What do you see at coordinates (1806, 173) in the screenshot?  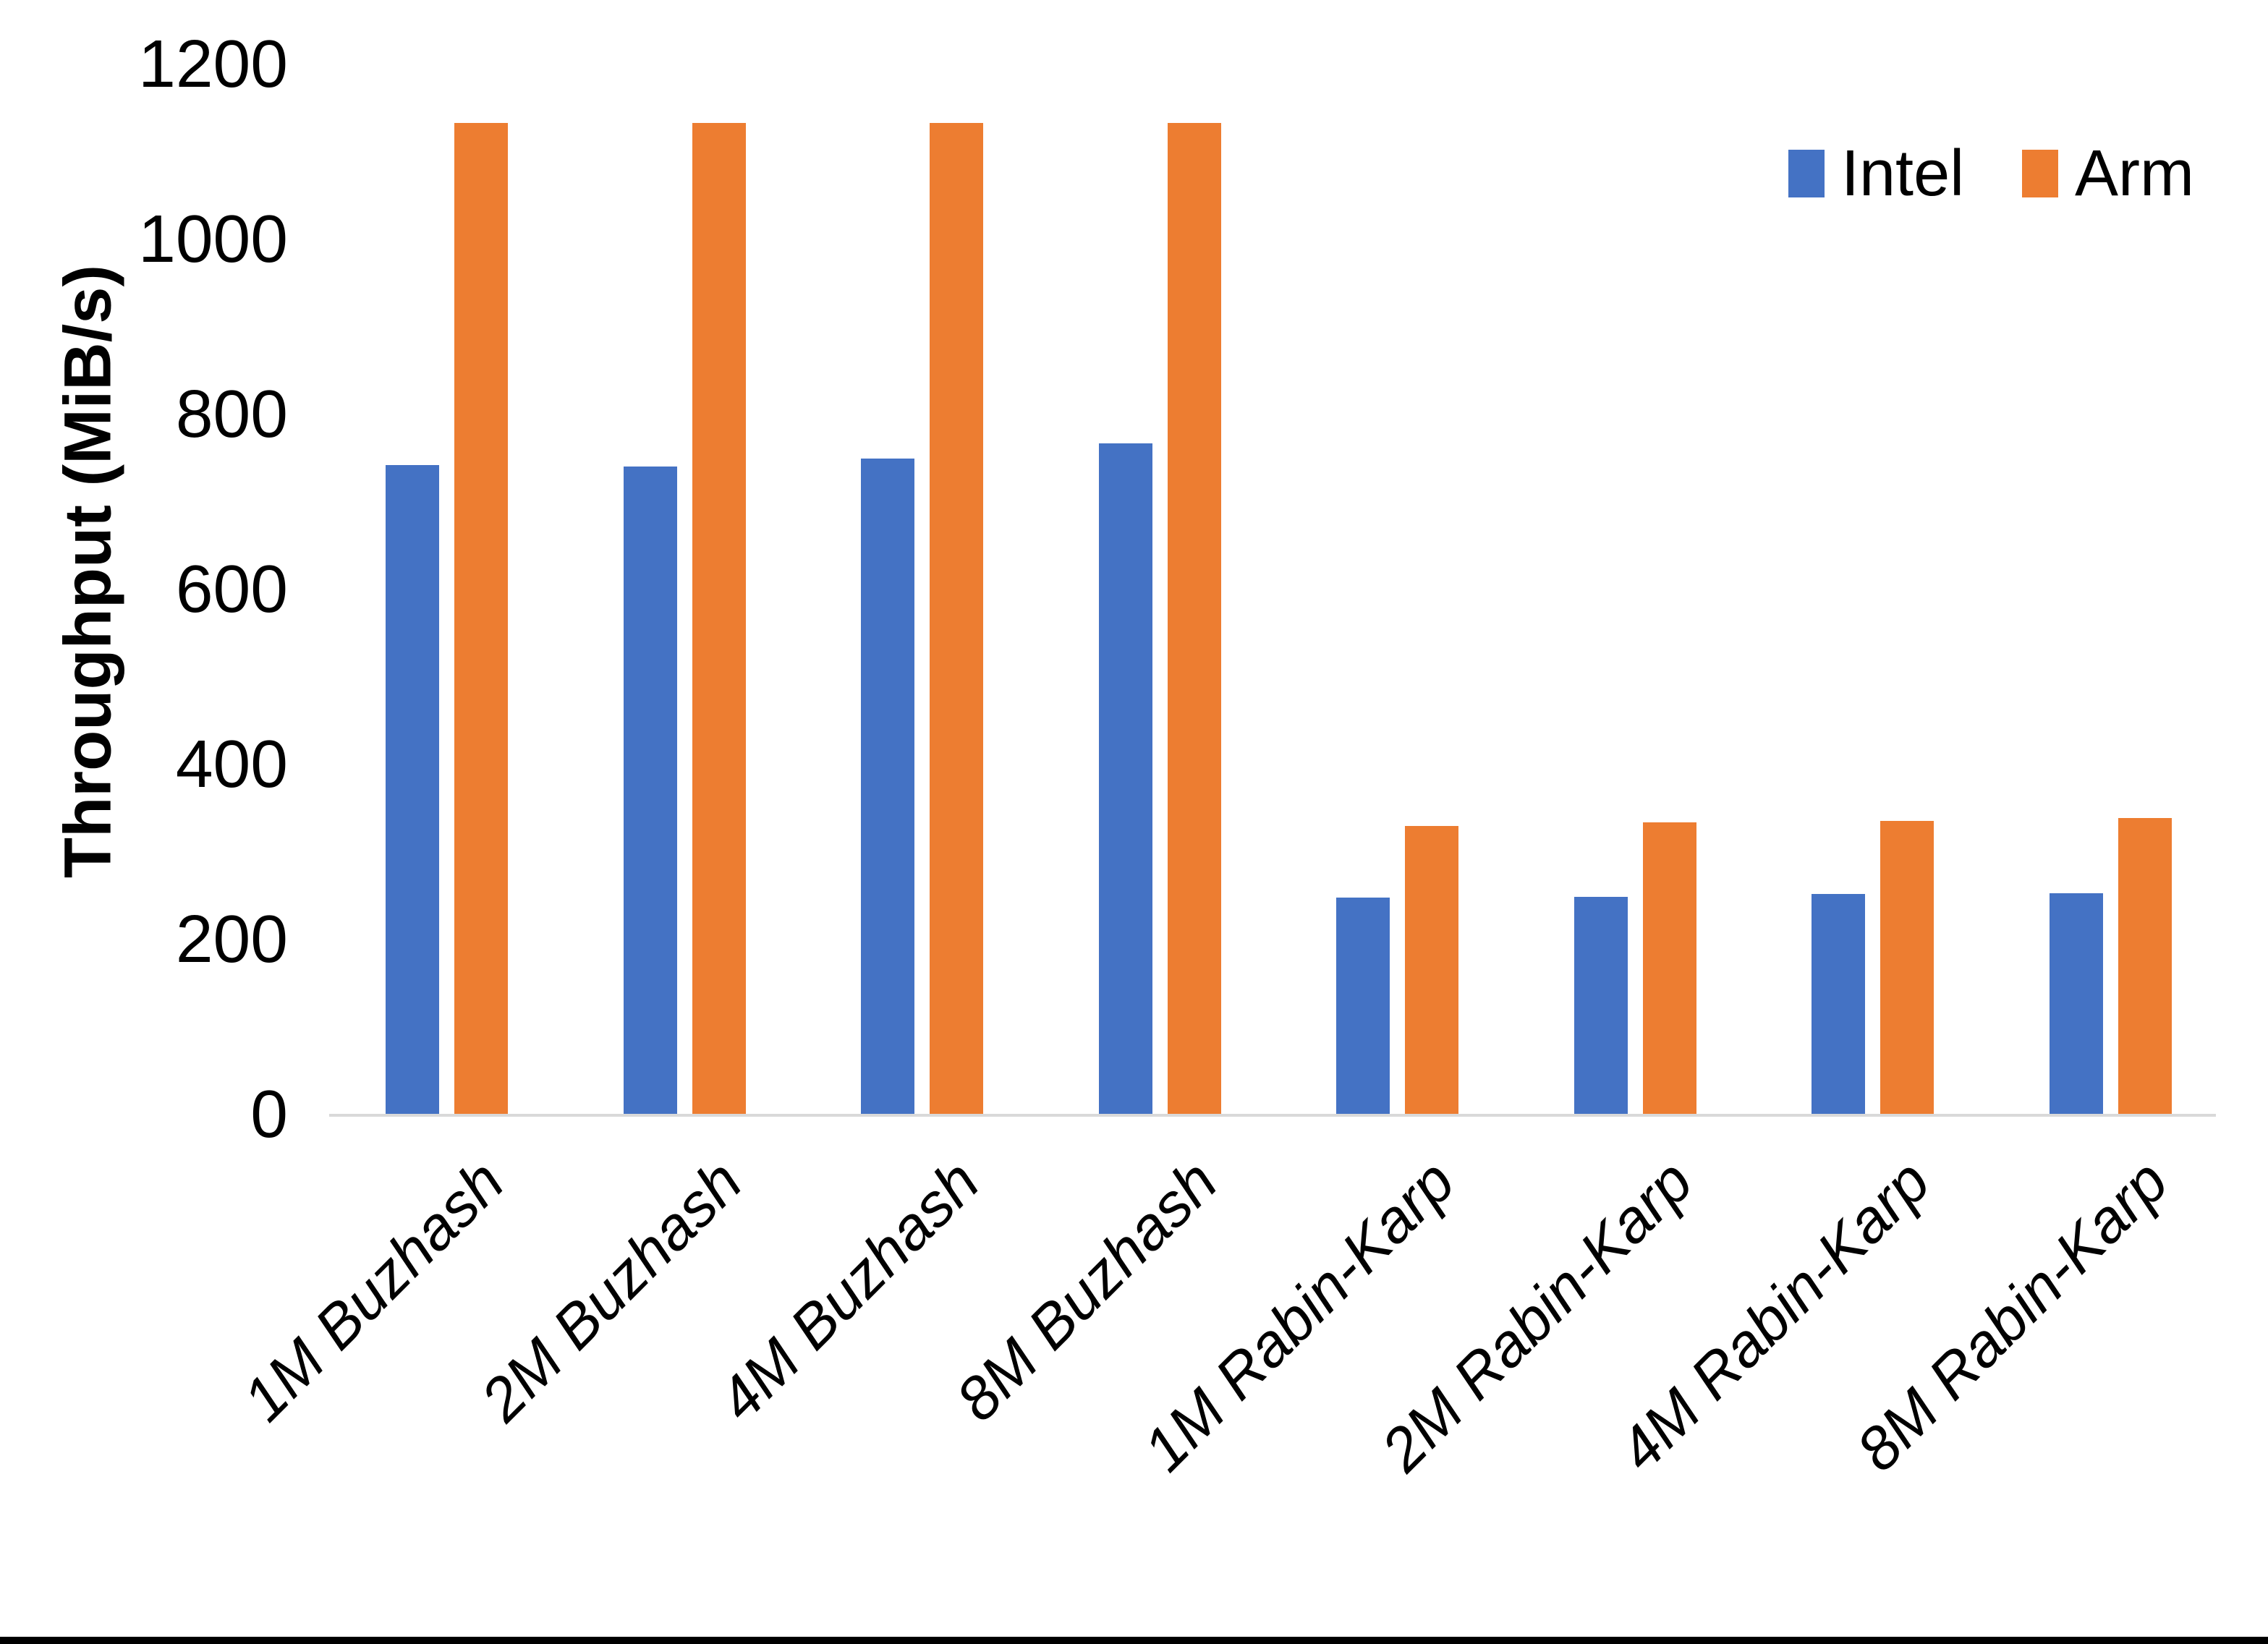 I see `legend-swatch-intel` at bounding box center [1806, 173].